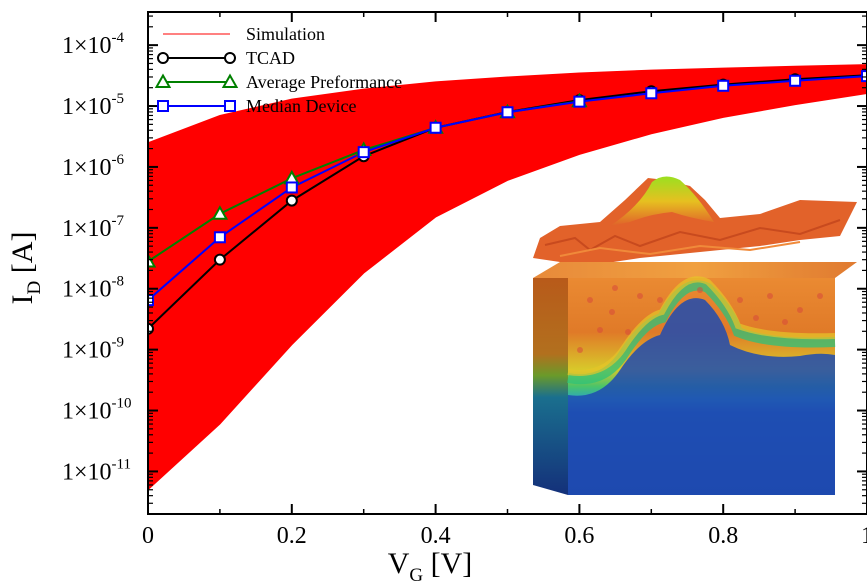 The width and height of the screenshot is (867, 583). I want to click on legend-label-average-preformance: Average Preformance, so click(324, 82).